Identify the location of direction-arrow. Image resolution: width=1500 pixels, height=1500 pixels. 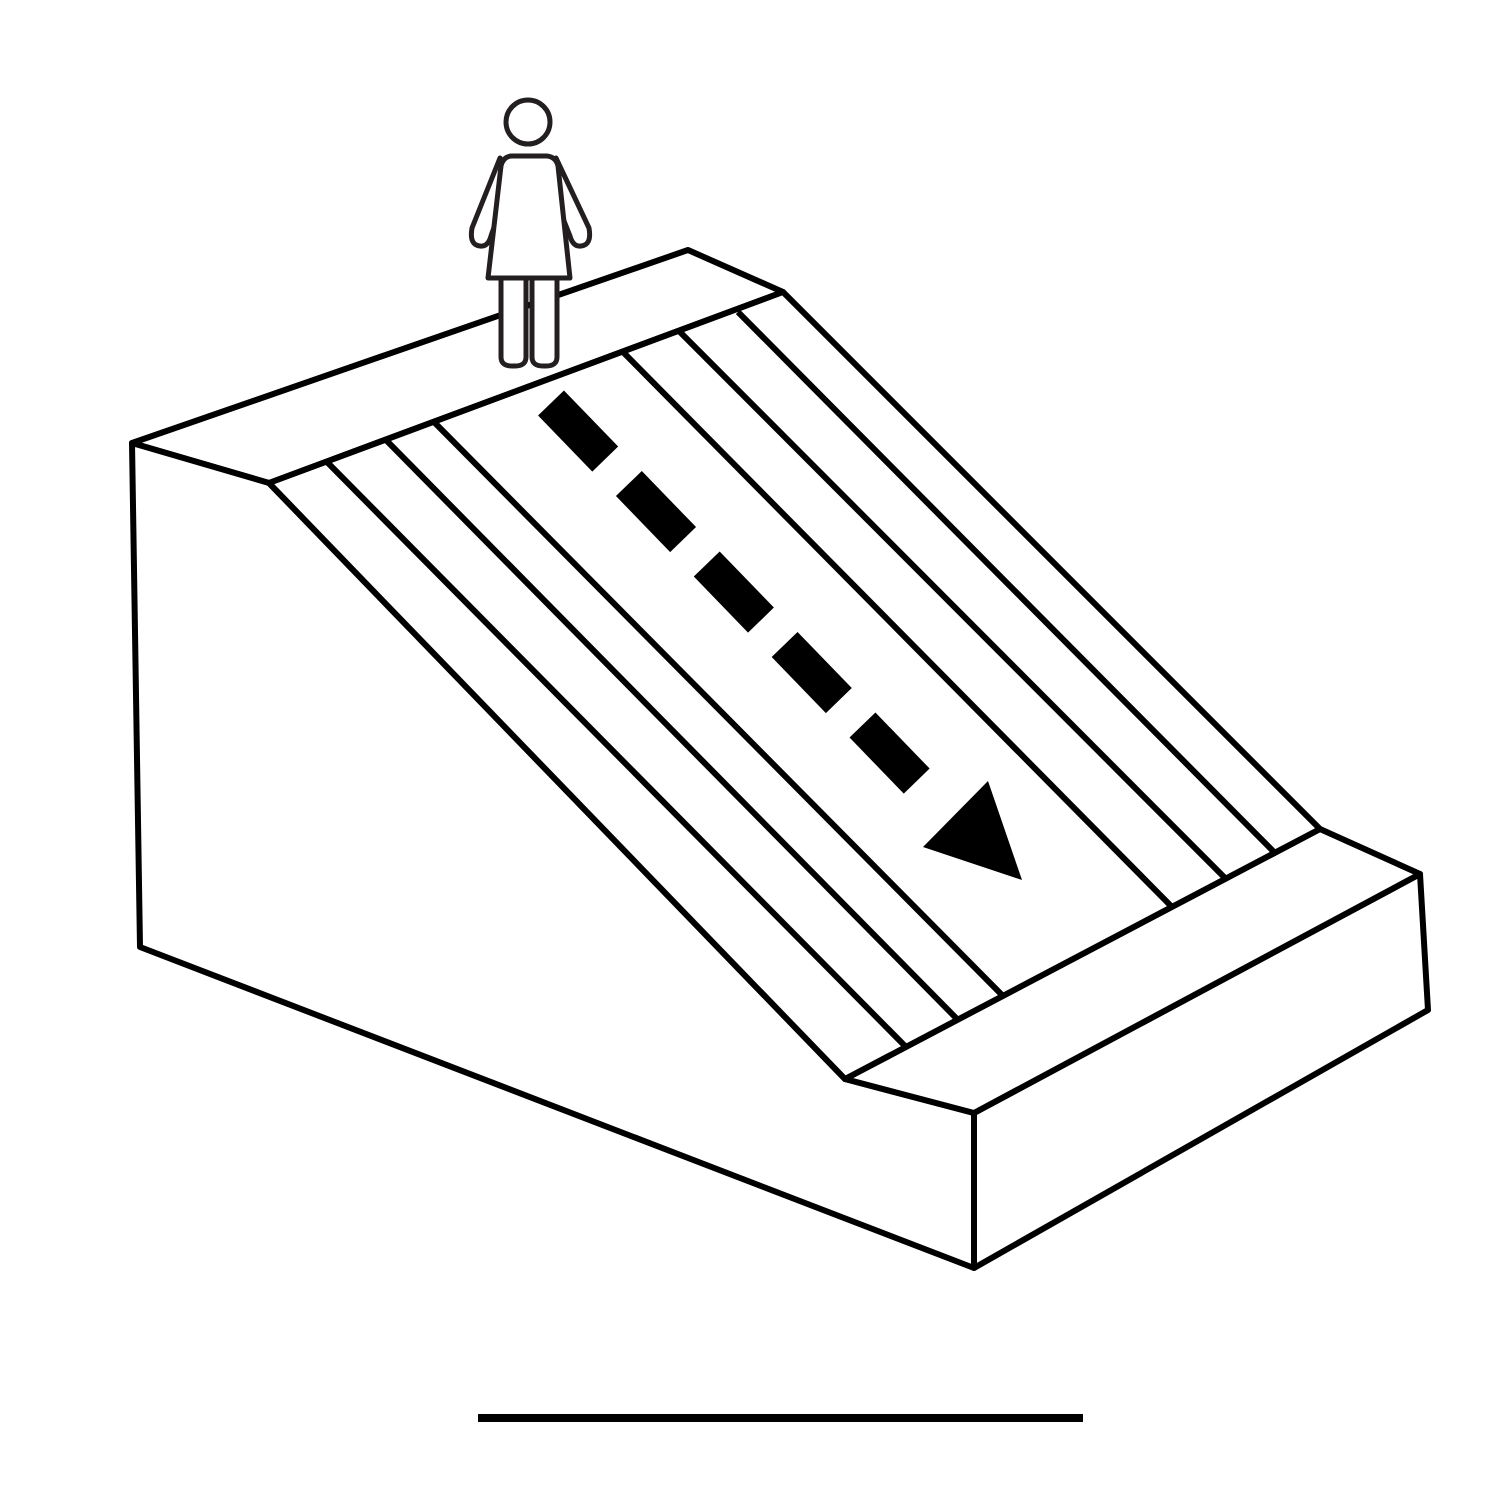
(780, 635).